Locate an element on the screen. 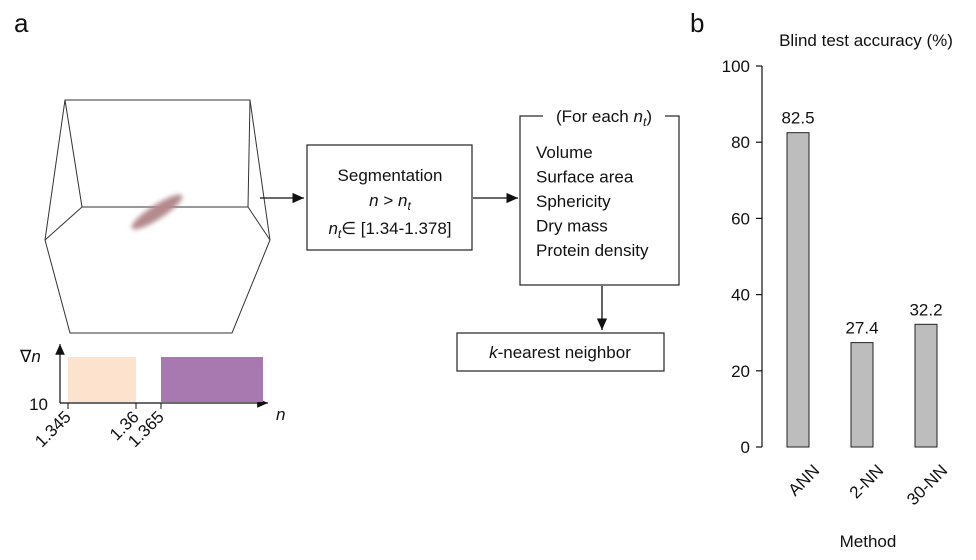  panel-label: a is located at coordinates (21, 23).